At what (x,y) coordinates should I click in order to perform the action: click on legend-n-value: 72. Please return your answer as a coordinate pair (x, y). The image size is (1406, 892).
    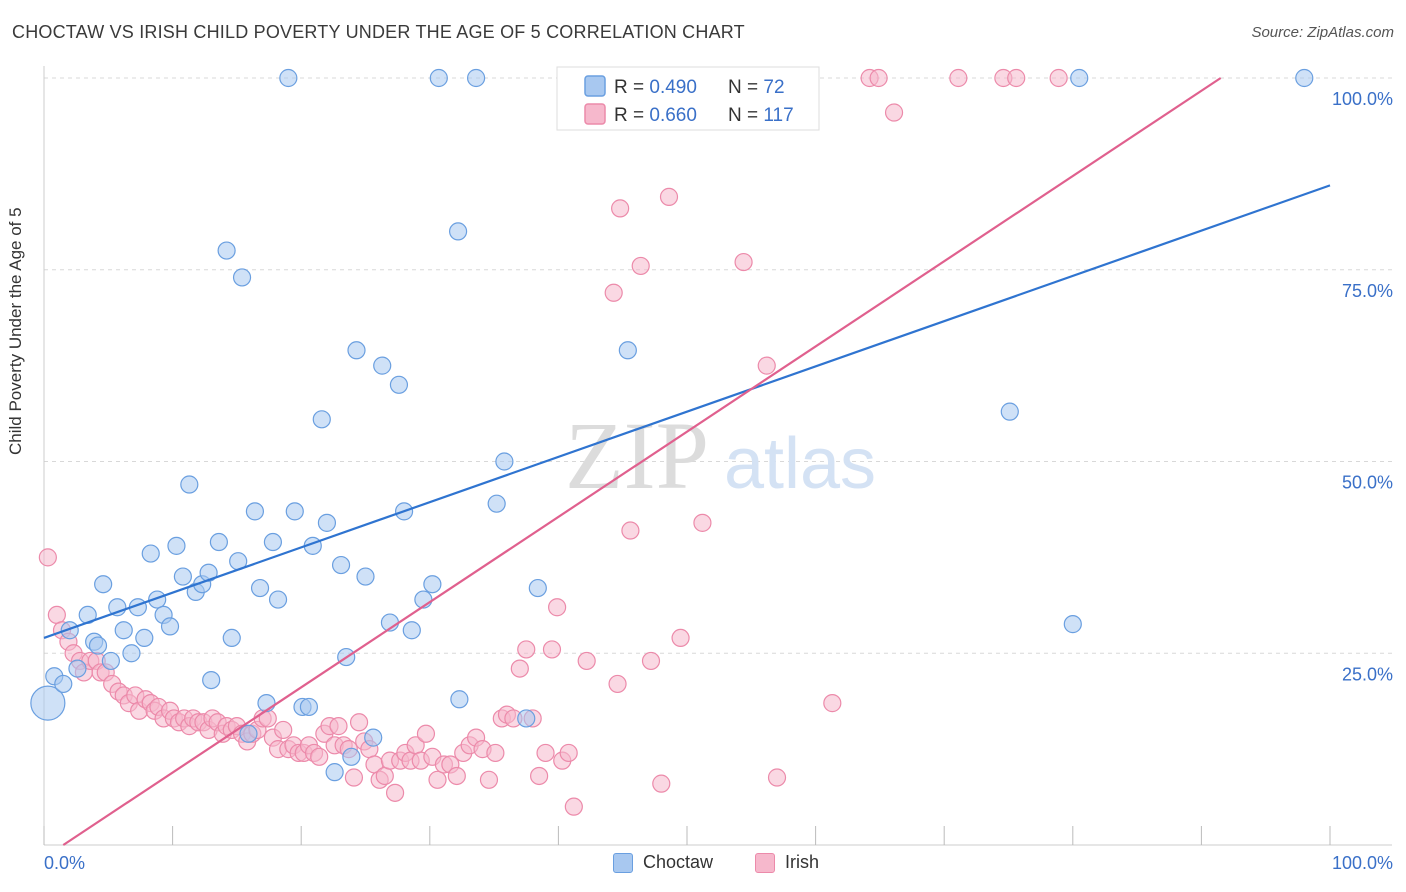
    Looking at the image, I should click on (773, 87).